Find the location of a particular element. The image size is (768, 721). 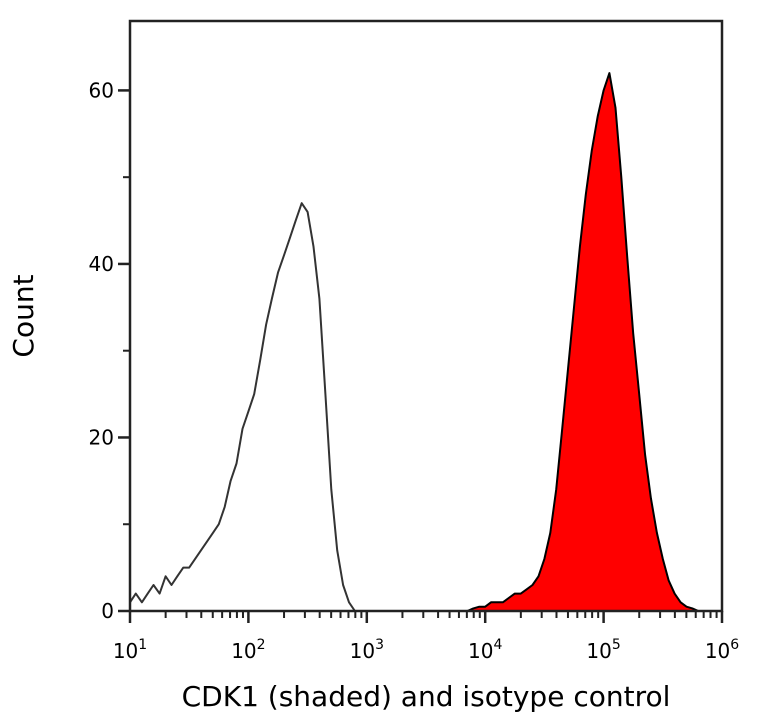

y-tick-label: 0 is located at coordinates (107, 611).